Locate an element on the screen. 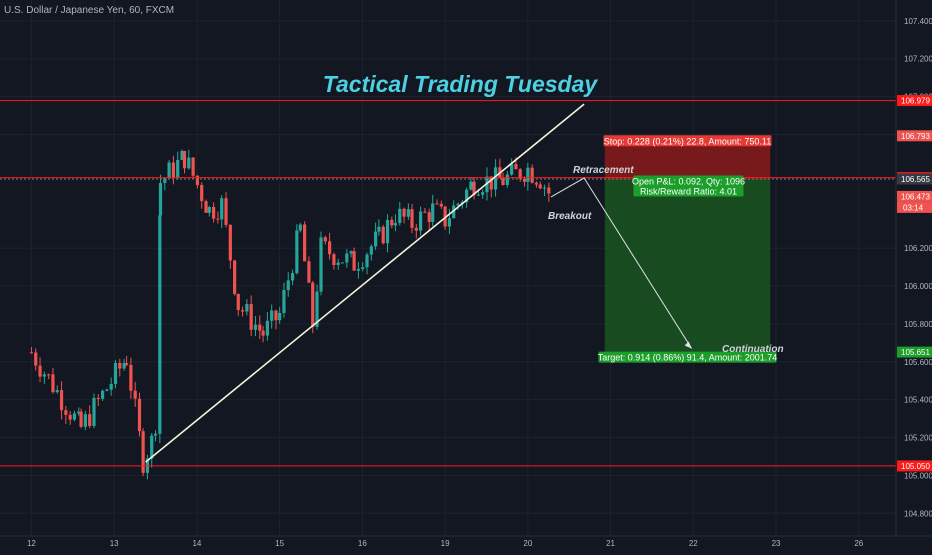 This screenshot has height=555, width=932. position-zones is located at coordinates (687, 244).